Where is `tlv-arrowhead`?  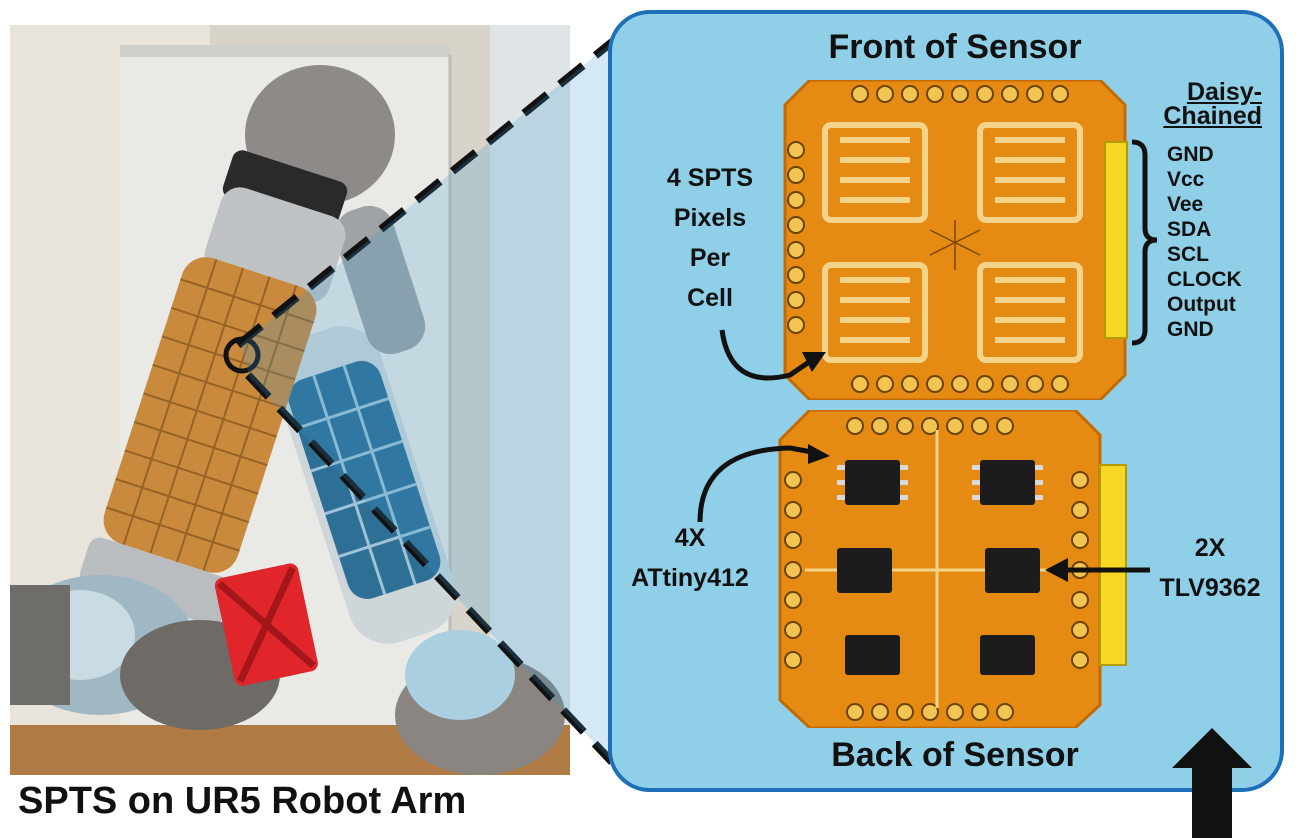
tlv-arrowhead is located at coordinates (1056, 570).